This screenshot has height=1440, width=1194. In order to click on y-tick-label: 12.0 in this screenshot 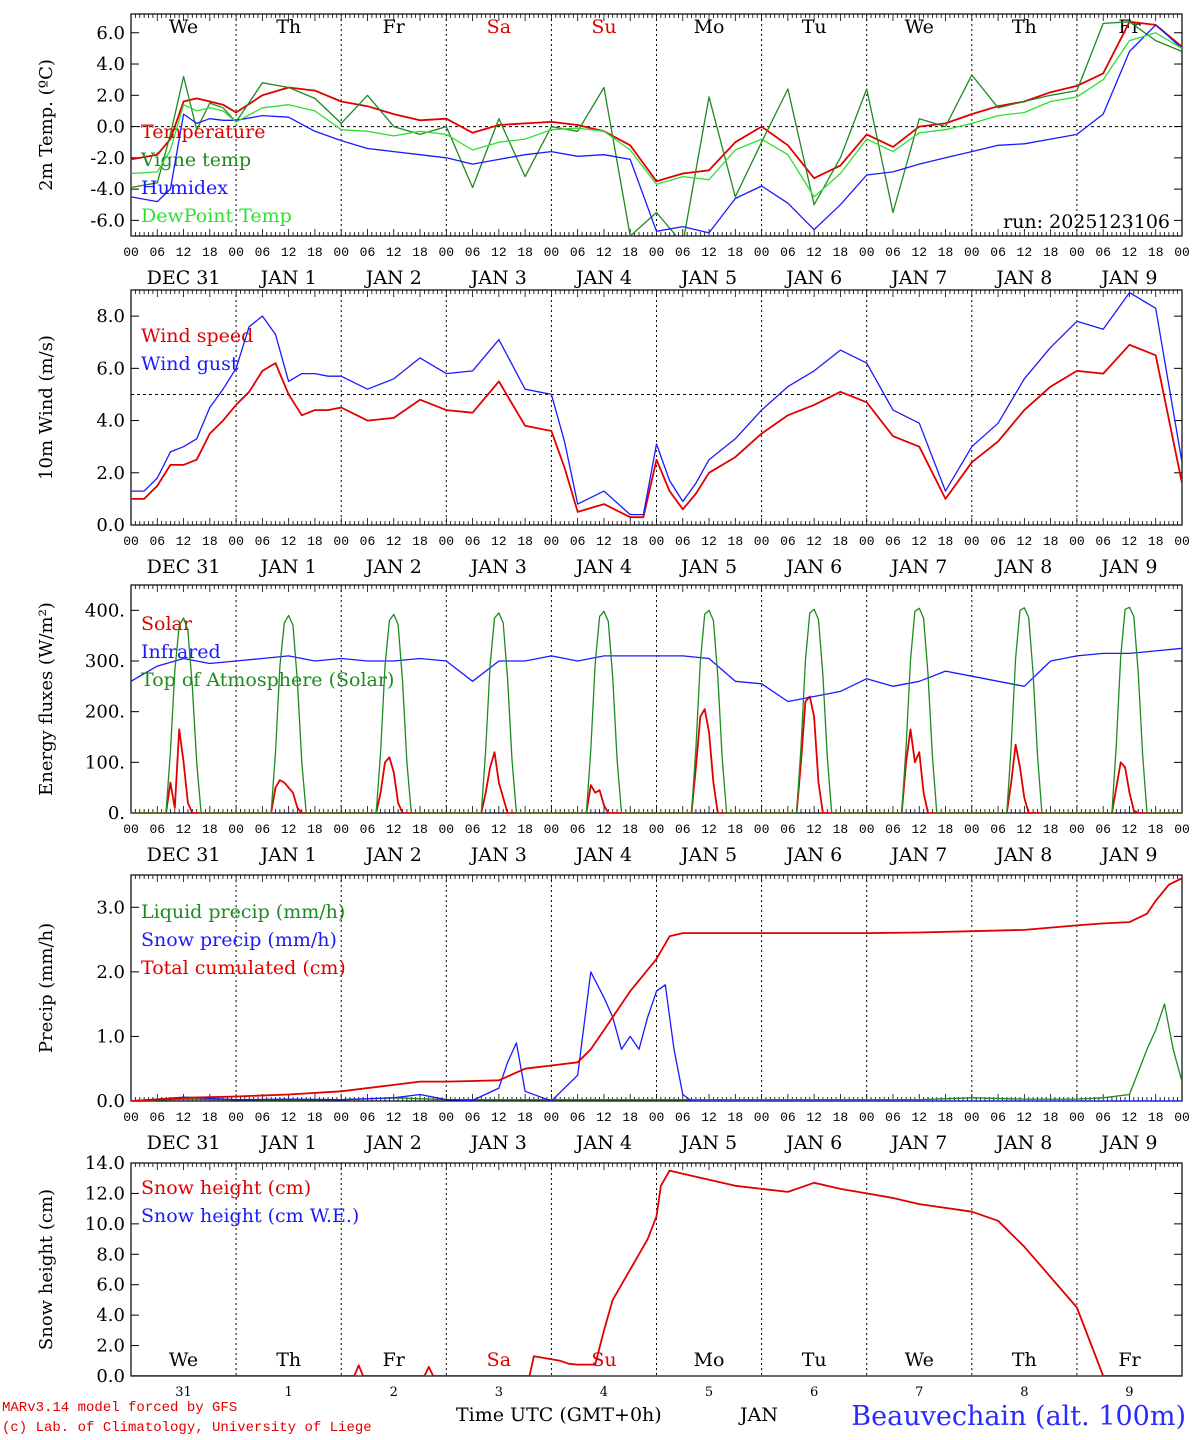, I will do `click(105, 1193)`.